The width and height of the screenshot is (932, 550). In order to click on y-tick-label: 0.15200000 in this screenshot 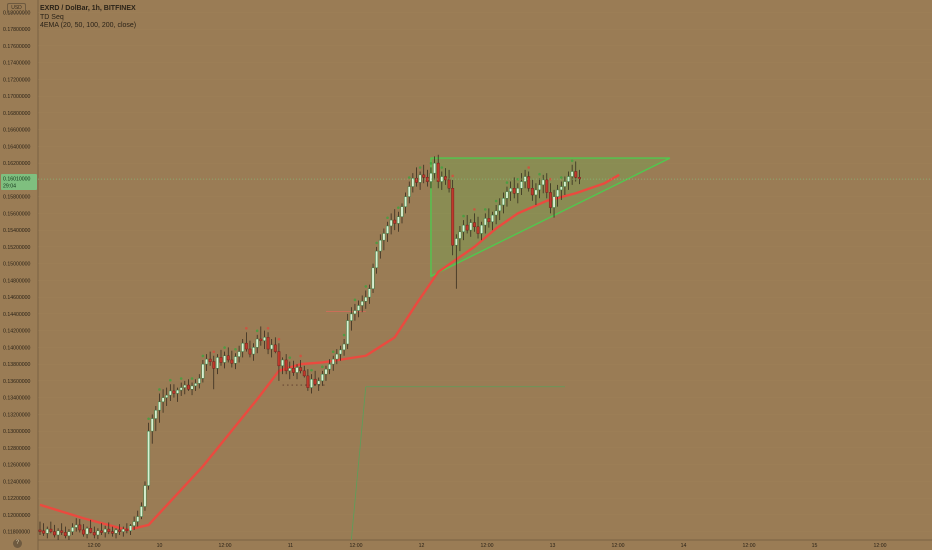, I will do `click(17, 248)`.